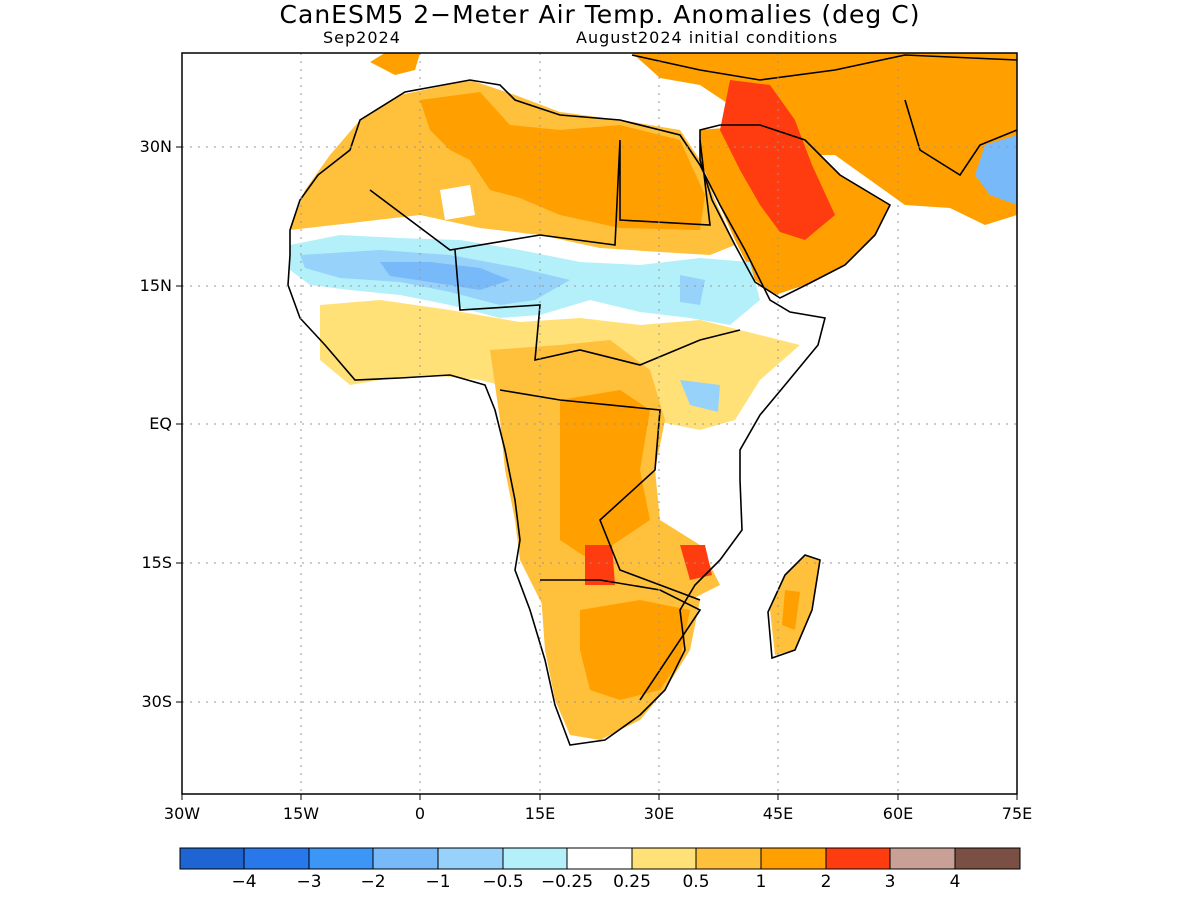 The image size is (1200, 900). What do you see at coordinates (160, 423) in the screenshot?
I see `lat-label-eq: EQ` at bounding box center [160, 423].